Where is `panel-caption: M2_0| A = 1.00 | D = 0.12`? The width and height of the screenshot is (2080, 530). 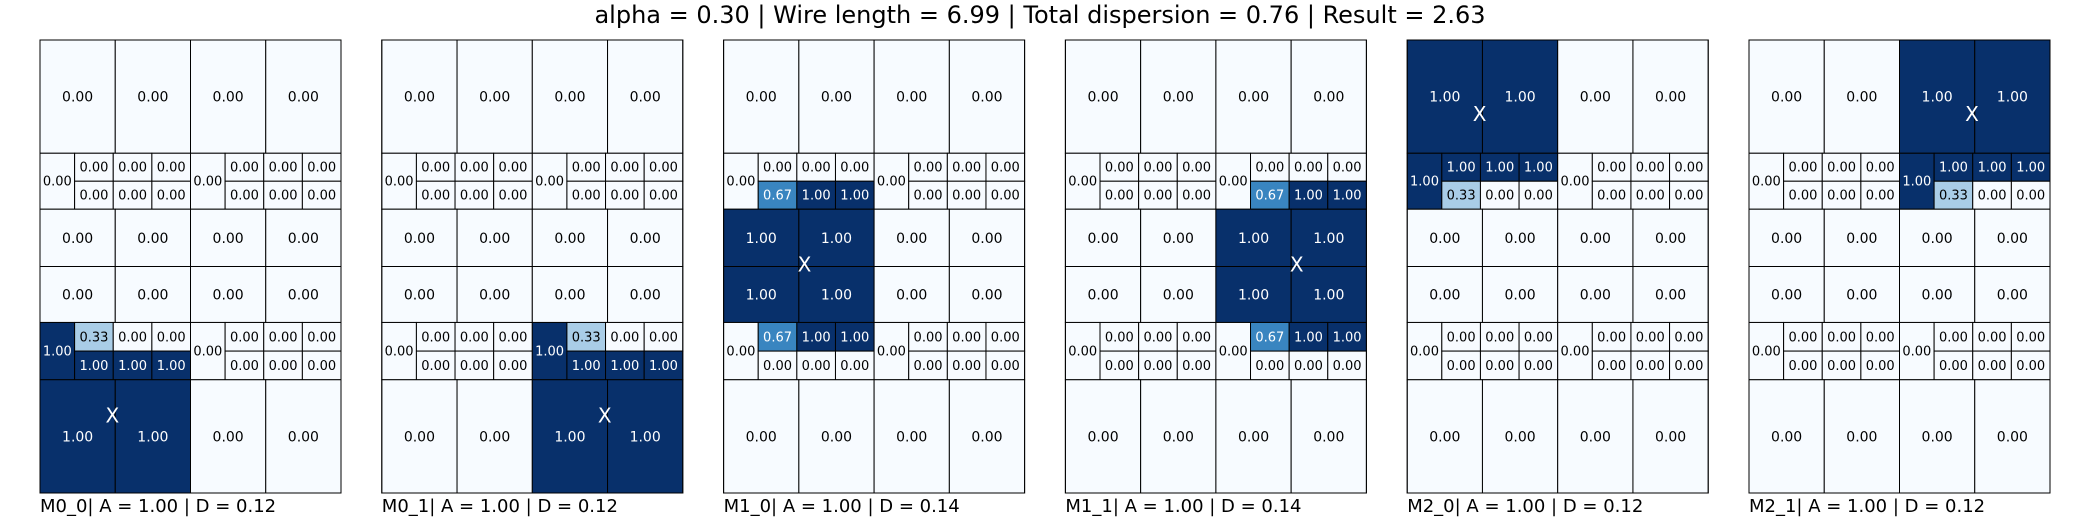
panel-caption: M2_0| A = 1.00 | D = 0.12 is located at coordinates (1525, 506).